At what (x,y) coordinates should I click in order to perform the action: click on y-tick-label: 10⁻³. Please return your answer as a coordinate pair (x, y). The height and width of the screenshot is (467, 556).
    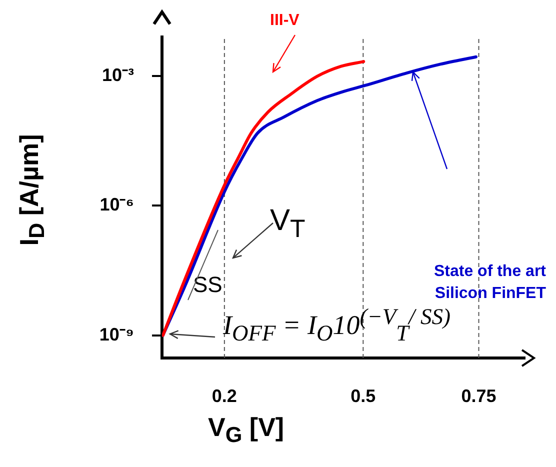
    Looking at the image, I should click on (118, 74).